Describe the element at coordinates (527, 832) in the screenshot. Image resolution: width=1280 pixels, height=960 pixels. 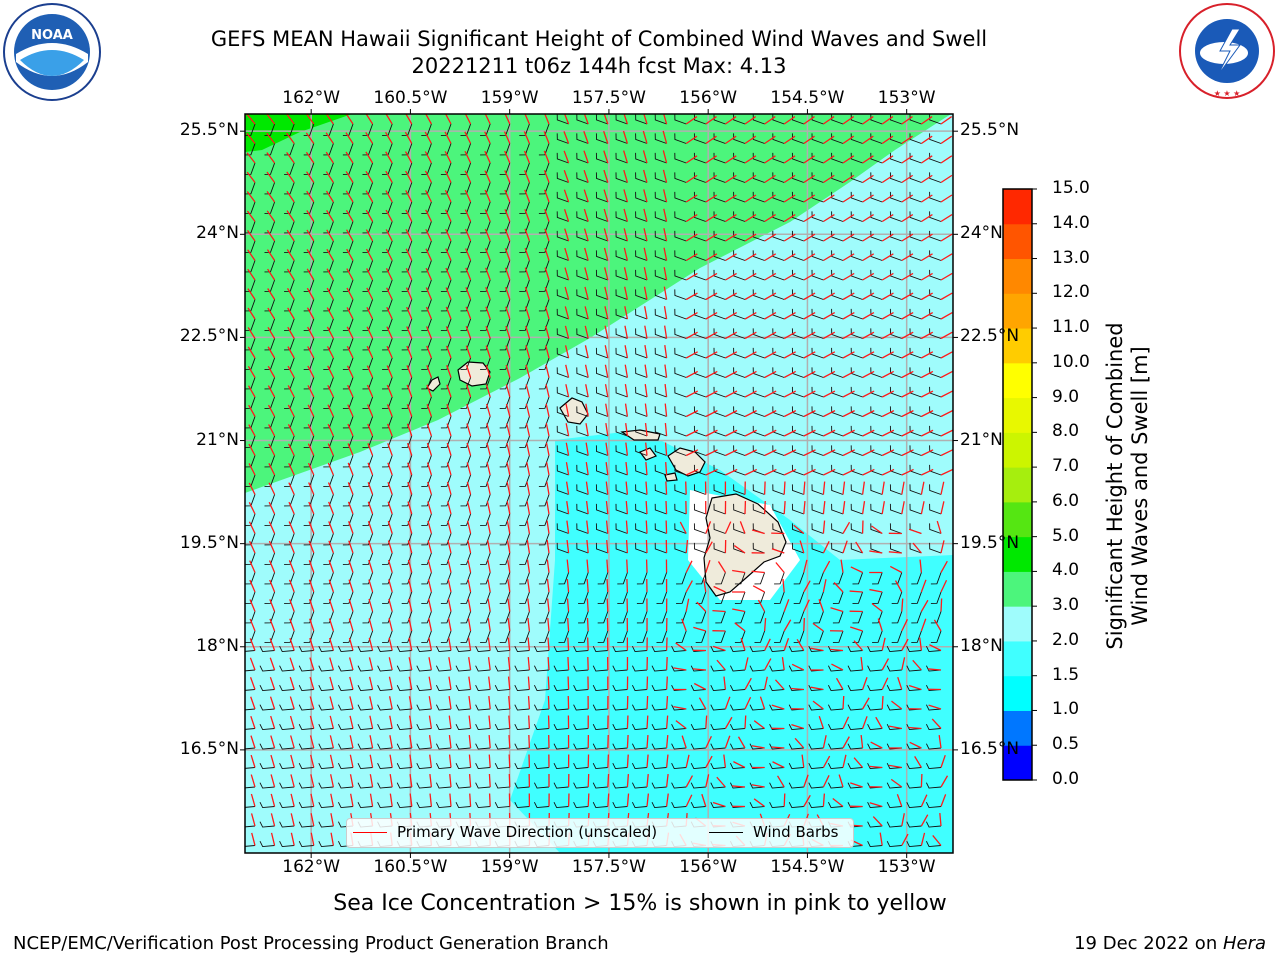
I see `wave-direction-legend-label: Primary Wave Direction (unscaled)` at that location.